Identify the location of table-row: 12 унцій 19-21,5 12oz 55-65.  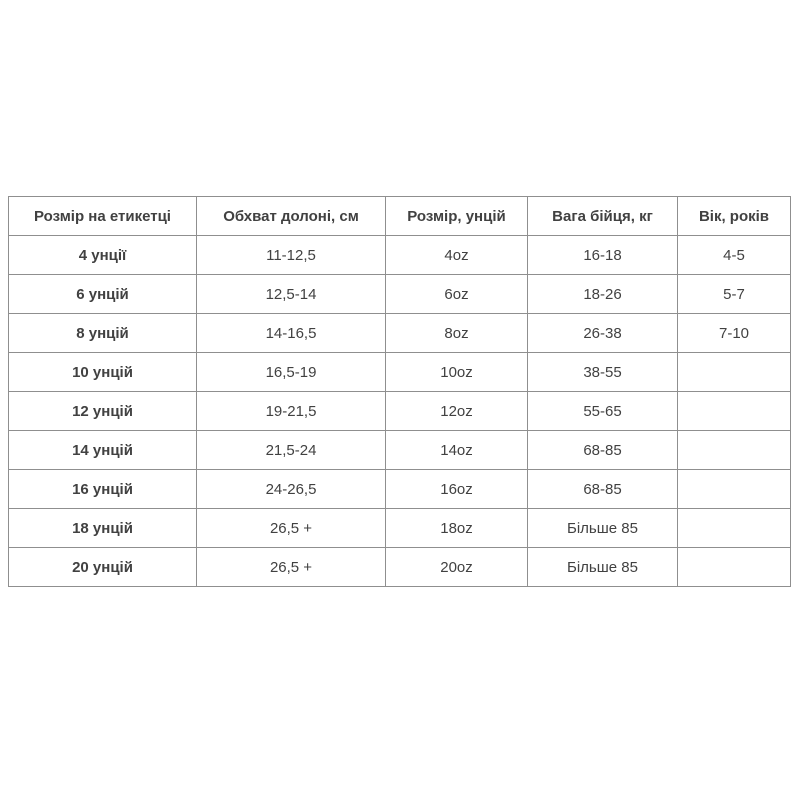
(399, 411).